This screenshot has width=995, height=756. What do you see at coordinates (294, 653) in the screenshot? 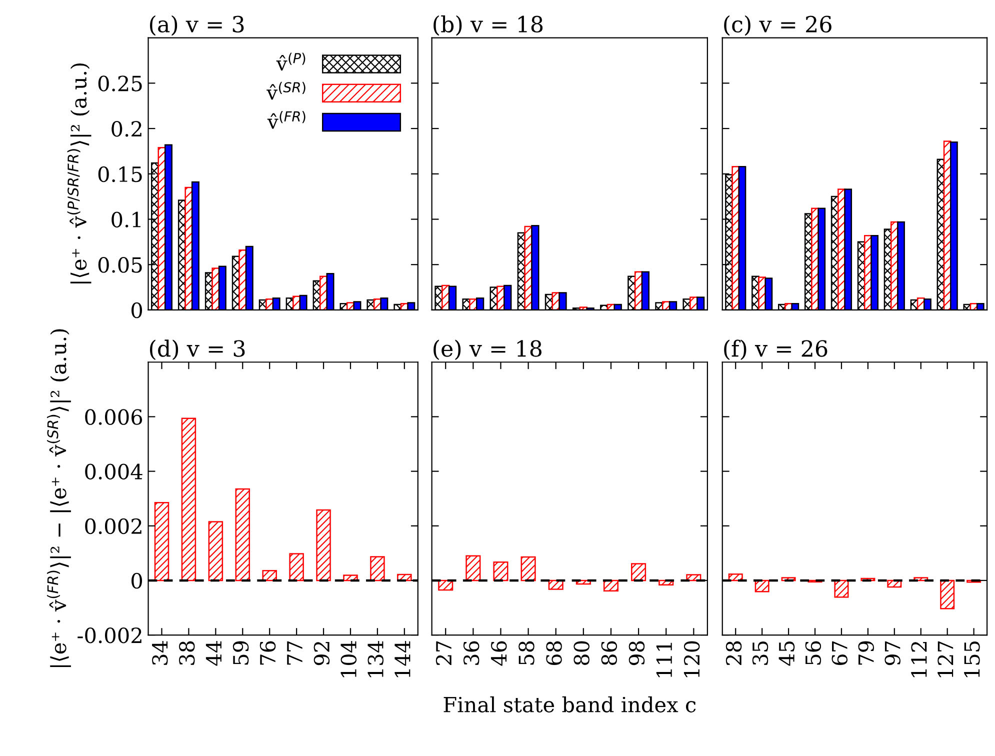
I see `x-tick-label: 77` at bounding box center [294, 653].